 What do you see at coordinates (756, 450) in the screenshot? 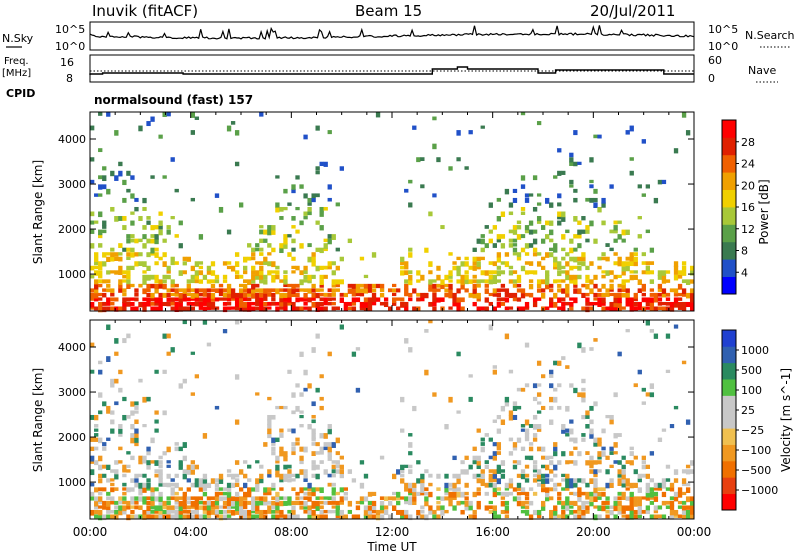
I see `colorbar-tick-label: −100` at bounding box center [756, 450].